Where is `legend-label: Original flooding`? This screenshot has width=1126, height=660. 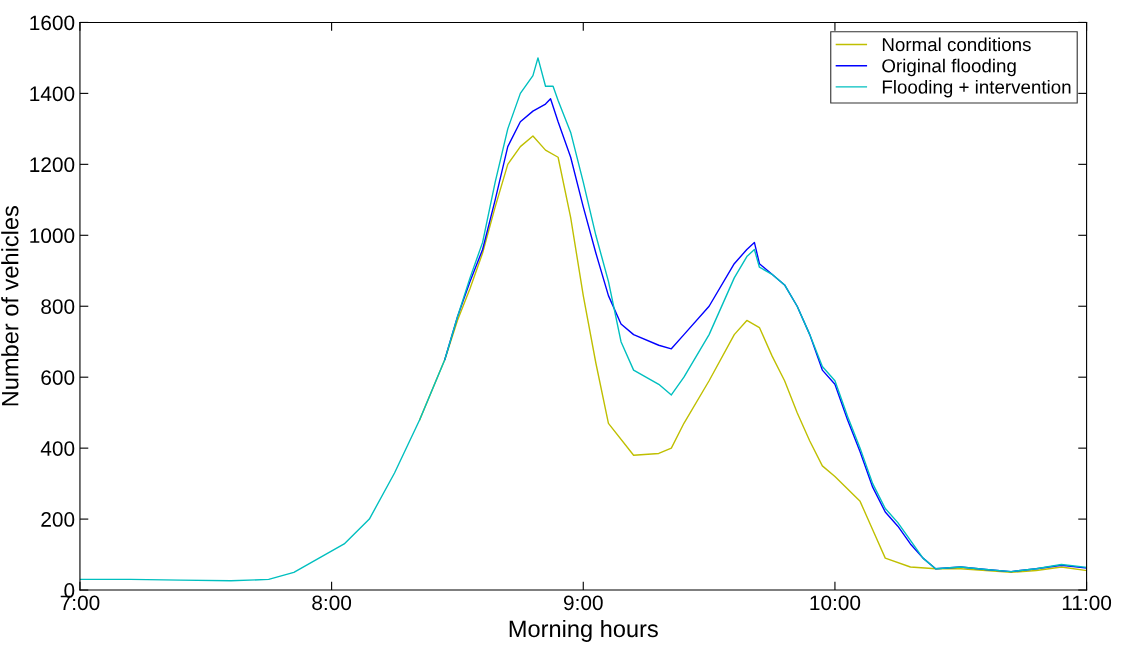 legend-label: Original flooding is located at coordinates (949, 67).